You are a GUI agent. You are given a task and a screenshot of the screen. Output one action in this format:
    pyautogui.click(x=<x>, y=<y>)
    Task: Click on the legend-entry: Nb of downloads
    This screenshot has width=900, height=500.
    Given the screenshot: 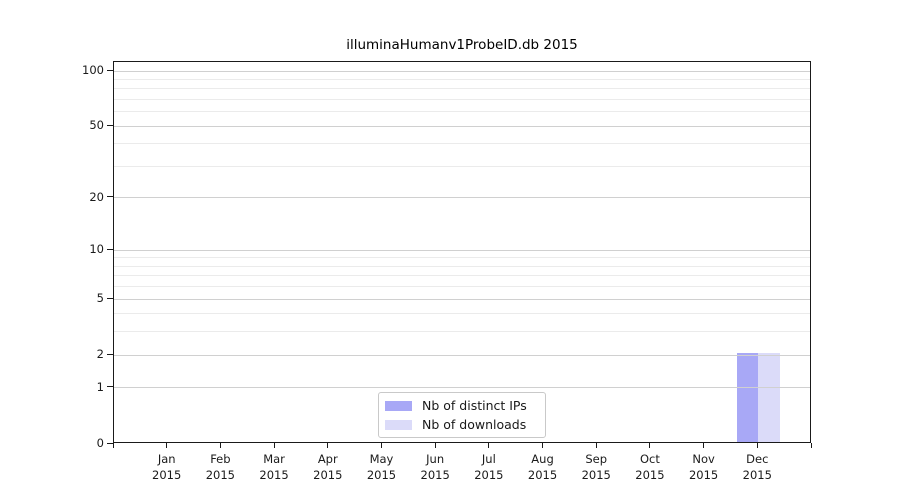 What is the action you would take?
    pyautogui.click(x=461, y=424)
    